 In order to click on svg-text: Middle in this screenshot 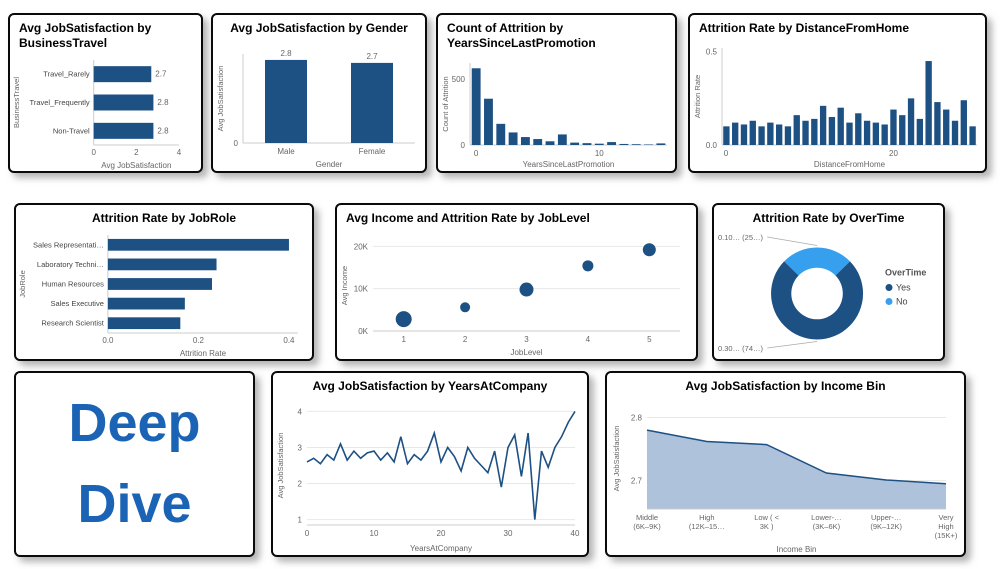, I will do `click(647, 517)`.